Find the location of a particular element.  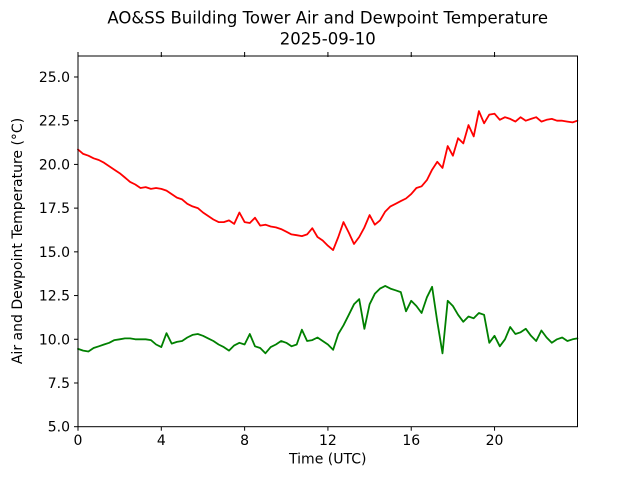

y-axis-ticks: 5.0 7.5 10.0 12.5 15.0 17.5 20.0 22.5 25.0 is located at coordinates (58, 253).